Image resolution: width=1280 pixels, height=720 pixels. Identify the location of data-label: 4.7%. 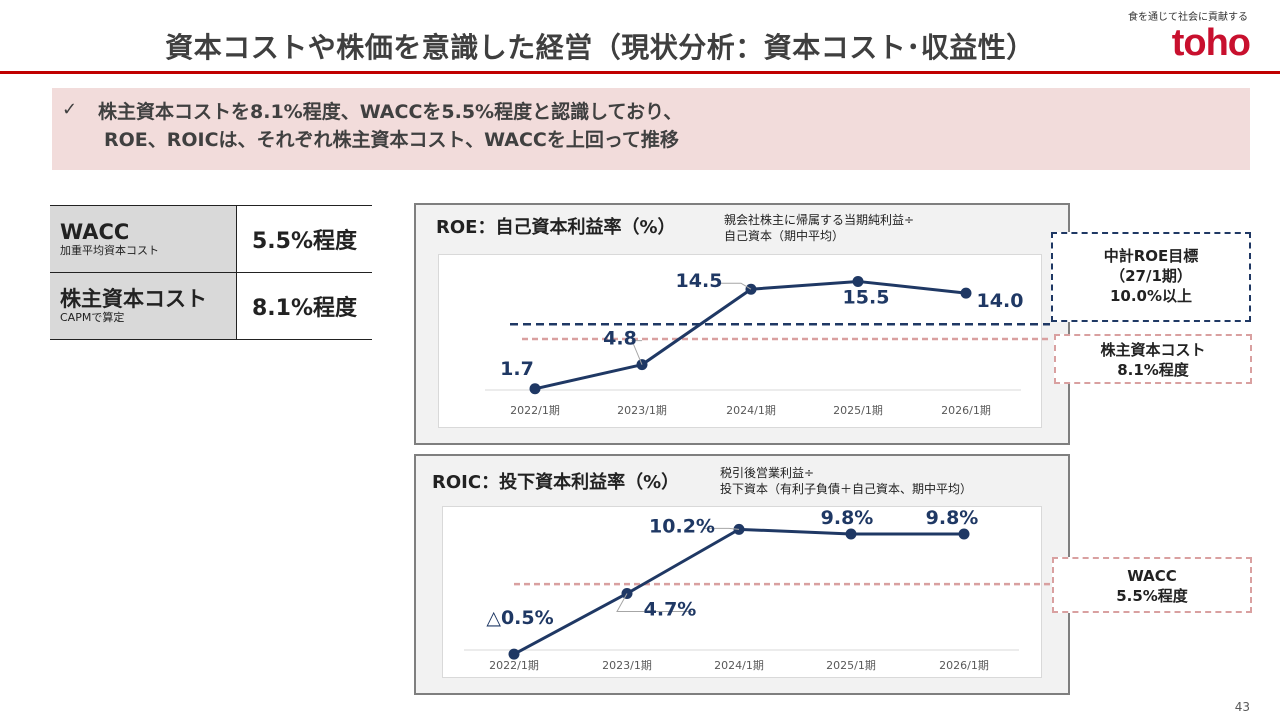
(670, 610).